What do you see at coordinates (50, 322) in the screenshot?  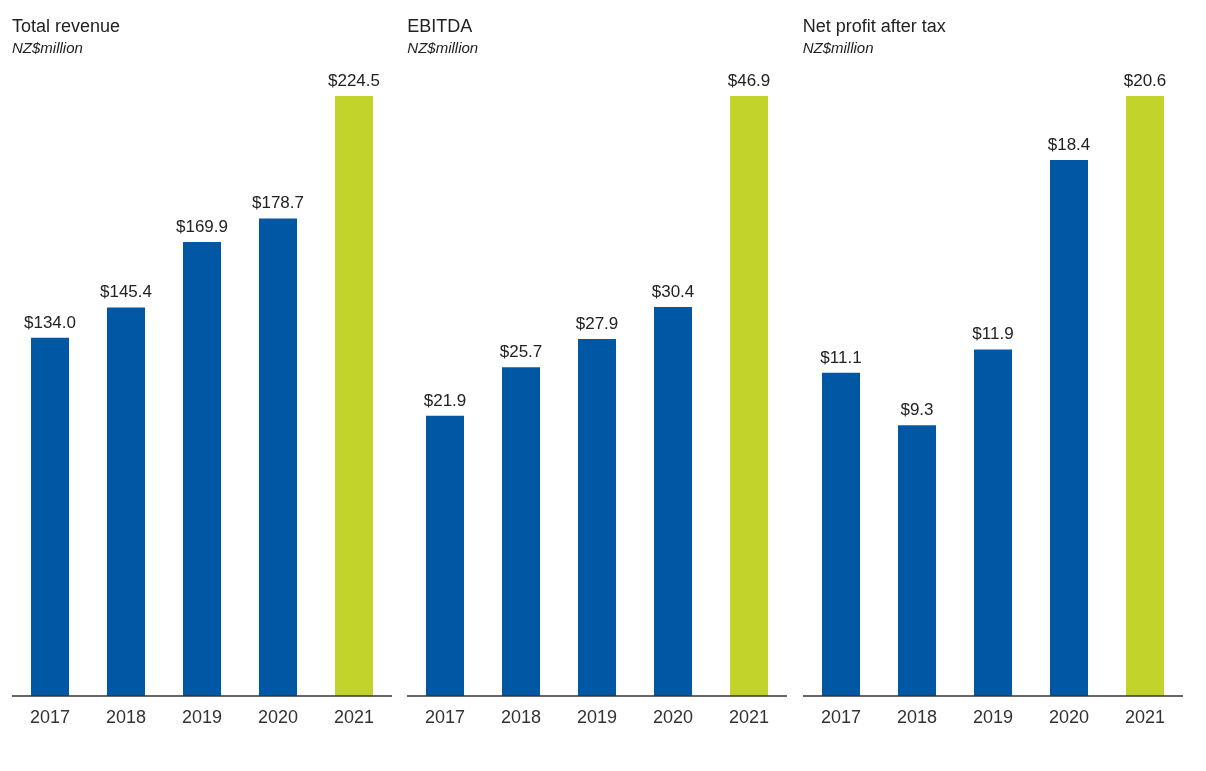 I see `data-label: $134.0` at bounding box center [50, 322].